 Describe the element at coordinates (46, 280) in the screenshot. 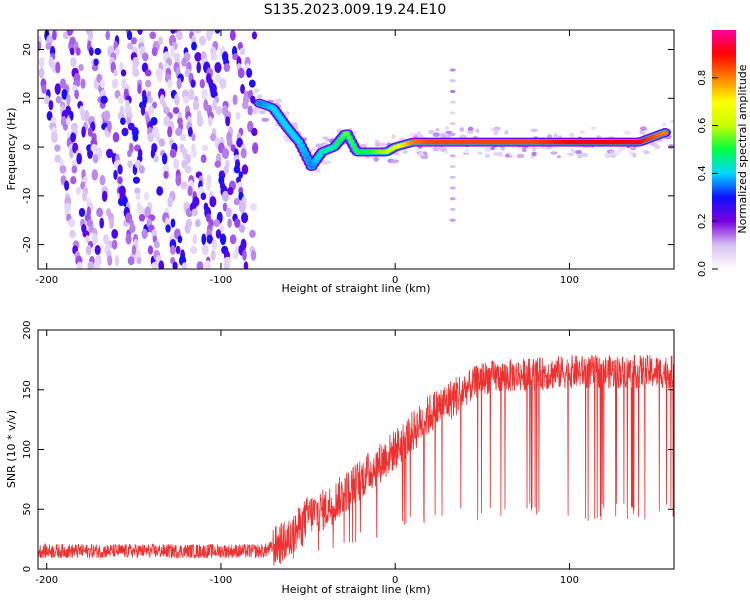

I see `spectrogram-x-tick-label: -200` at that location.